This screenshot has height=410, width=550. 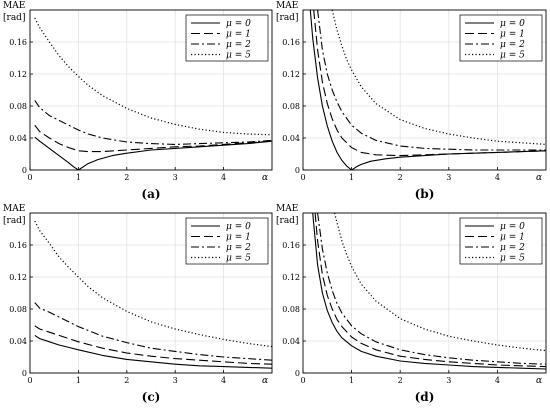 What do you see at coordinates (151, 397) in the screenshot?
I see `panel-label: (c)` at bounding box center [151, 397].